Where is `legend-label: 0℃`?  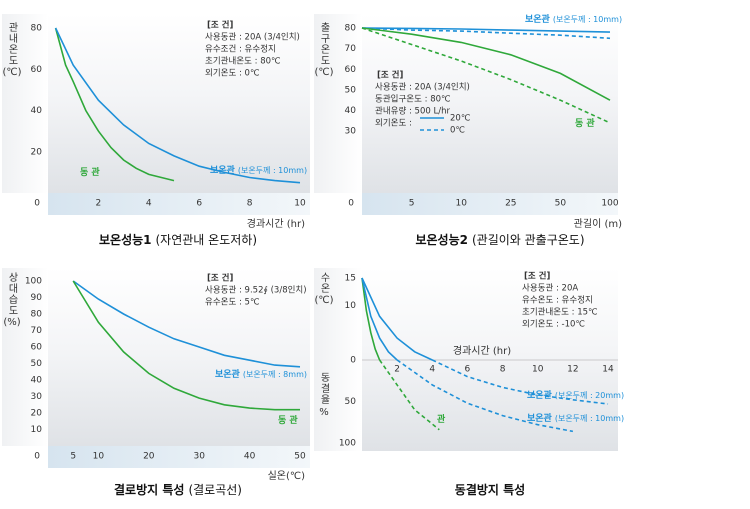 legend-label: 0℃ is located at coordinates (457, 131).